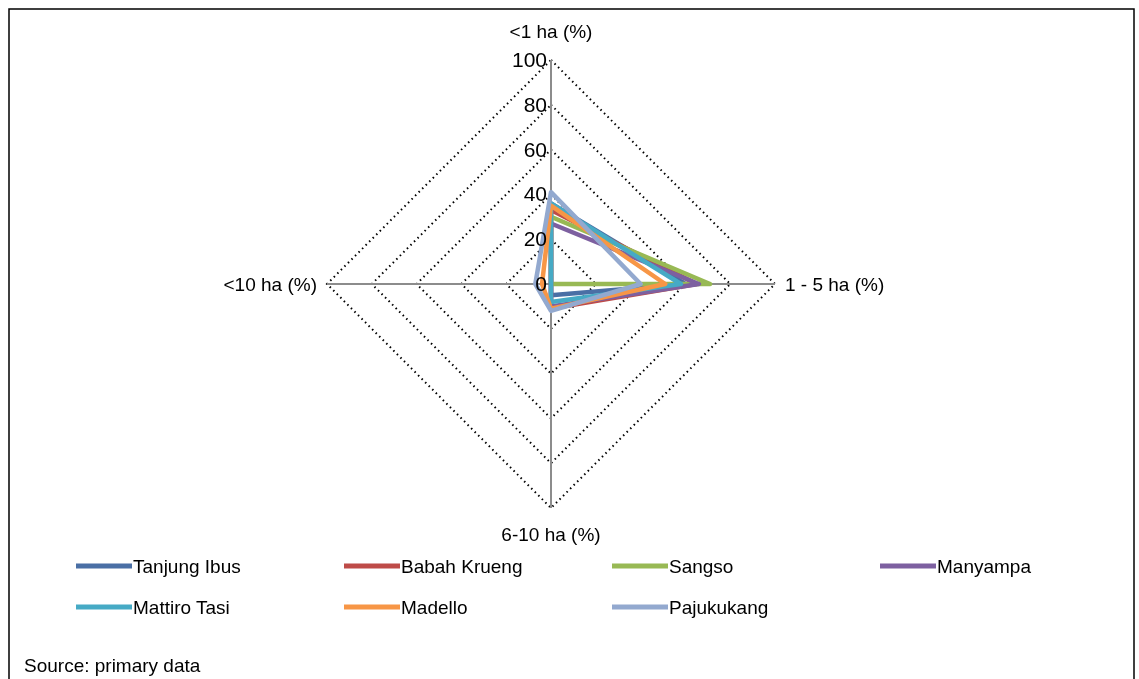 This screenshot has height=679, width=1139. What do you see at coordinates (462, 566) in the screenshot?
I see `legend-label: Babah Krueng` at bounding box center [462, 566].